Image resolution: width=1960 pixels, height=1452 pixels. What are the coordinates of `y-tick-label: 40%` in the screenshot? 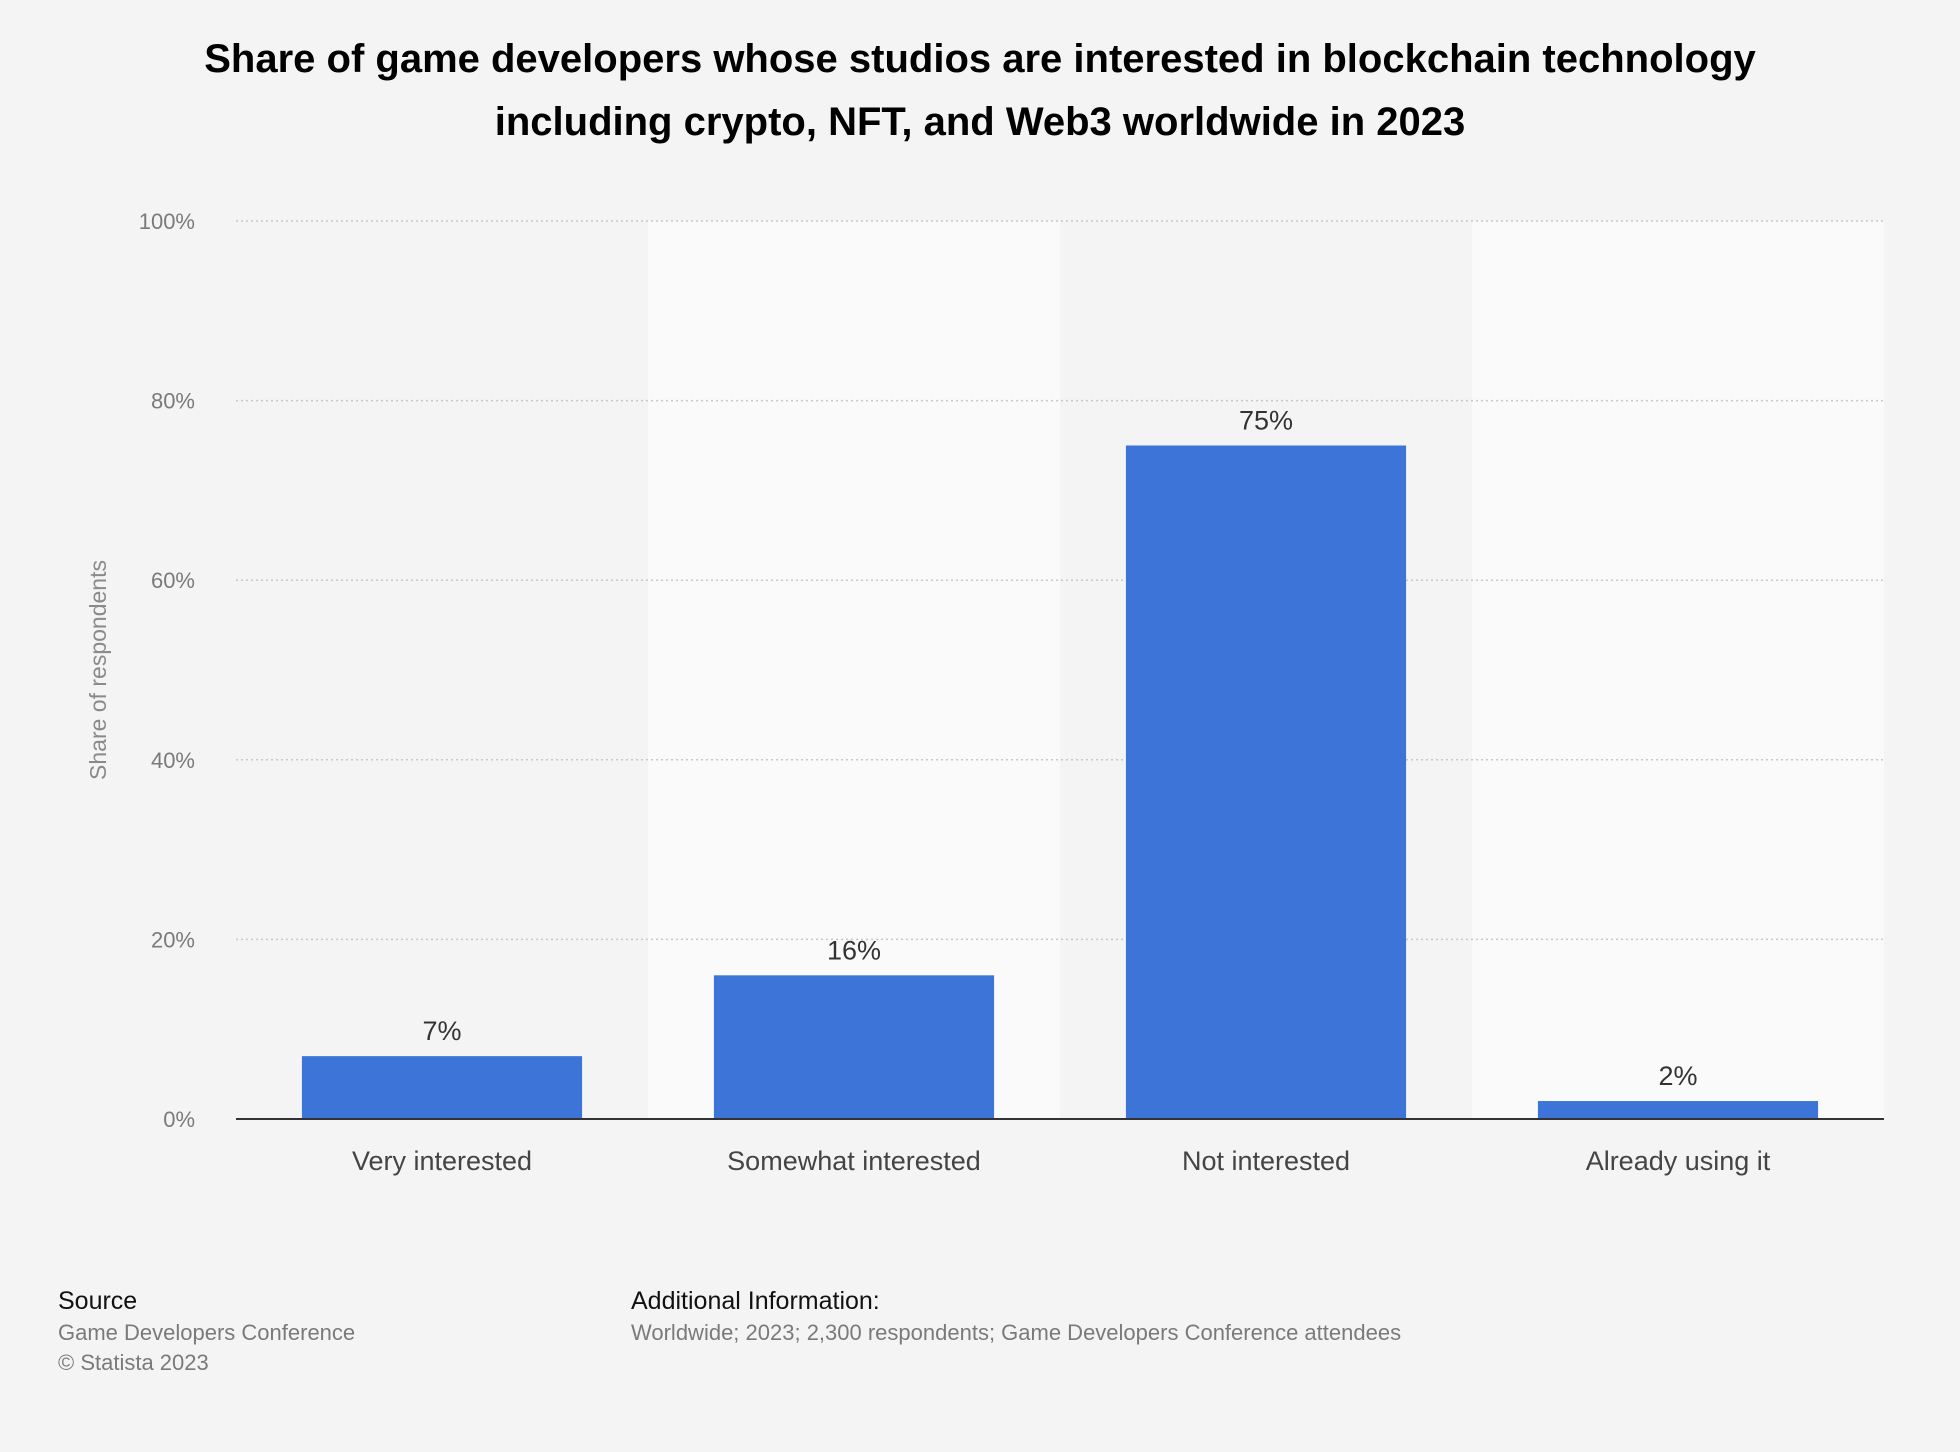 It's located at (173, 760).